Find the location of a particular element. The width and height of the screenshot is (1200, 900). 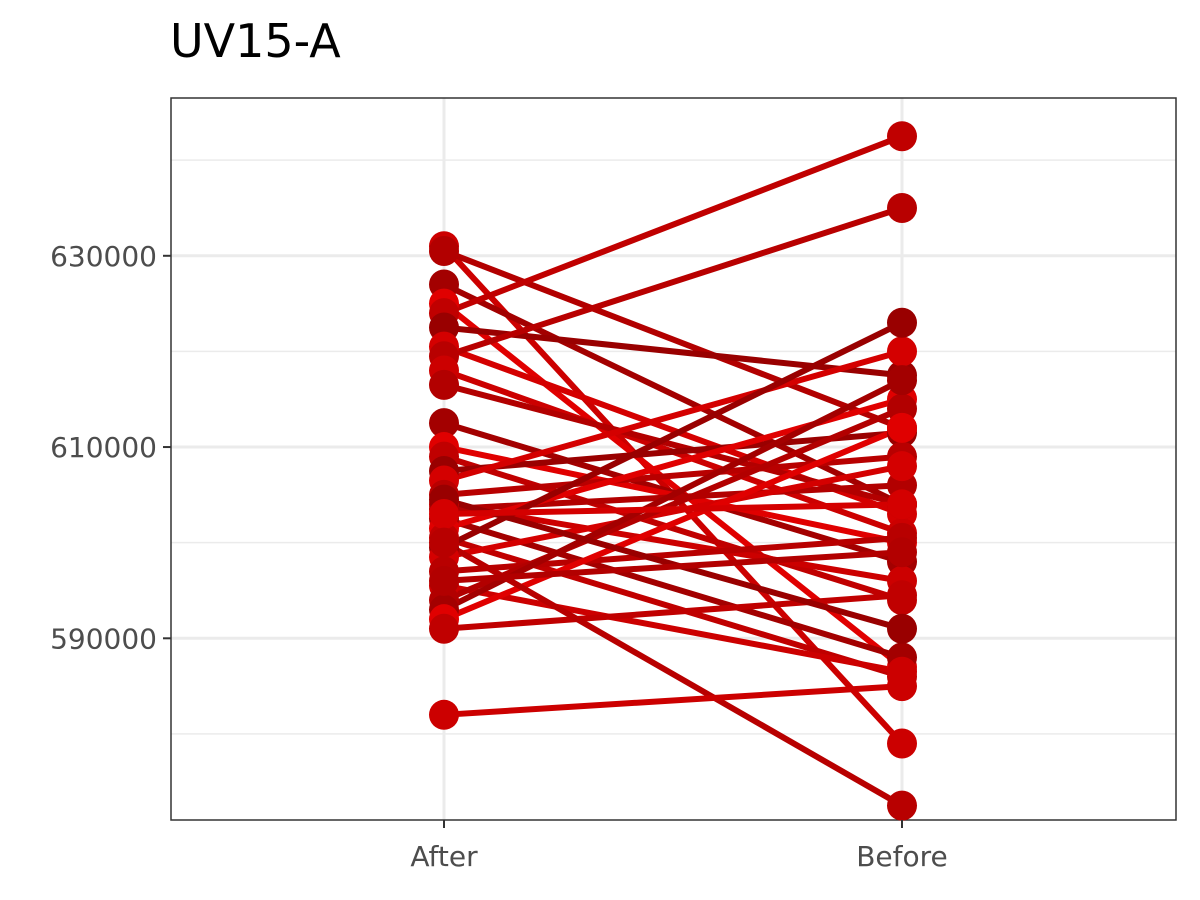

y-tick-label: 590000 is located at coordinates (103, 638).